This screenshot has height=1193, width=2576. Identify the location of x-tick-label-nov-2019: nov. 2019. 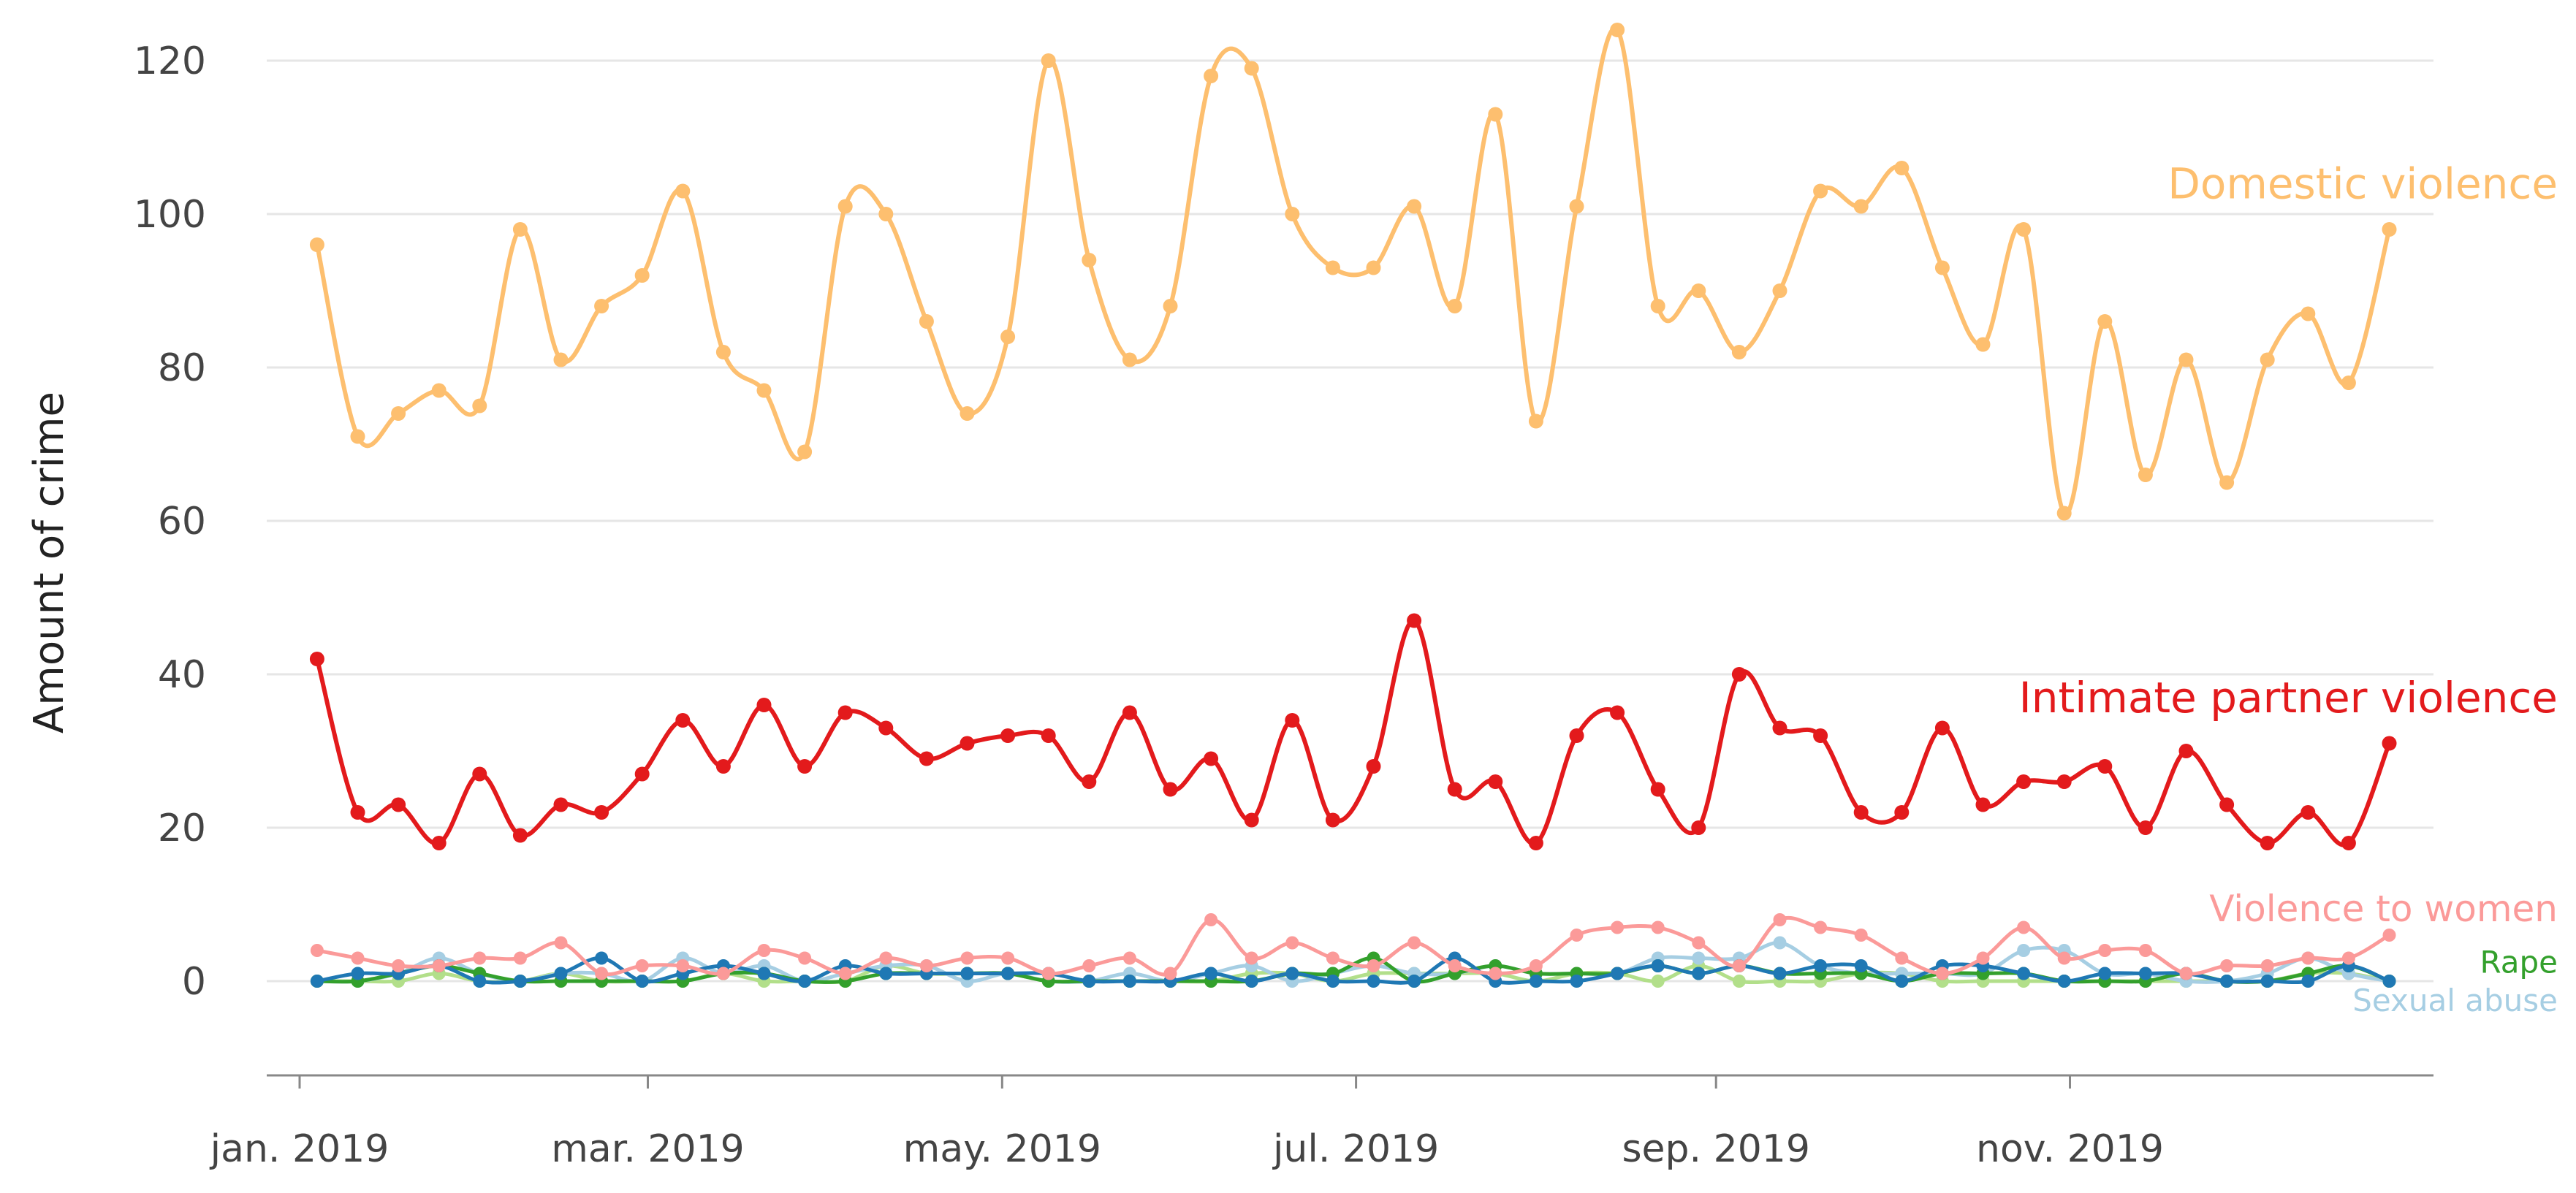
(2070, 1149).